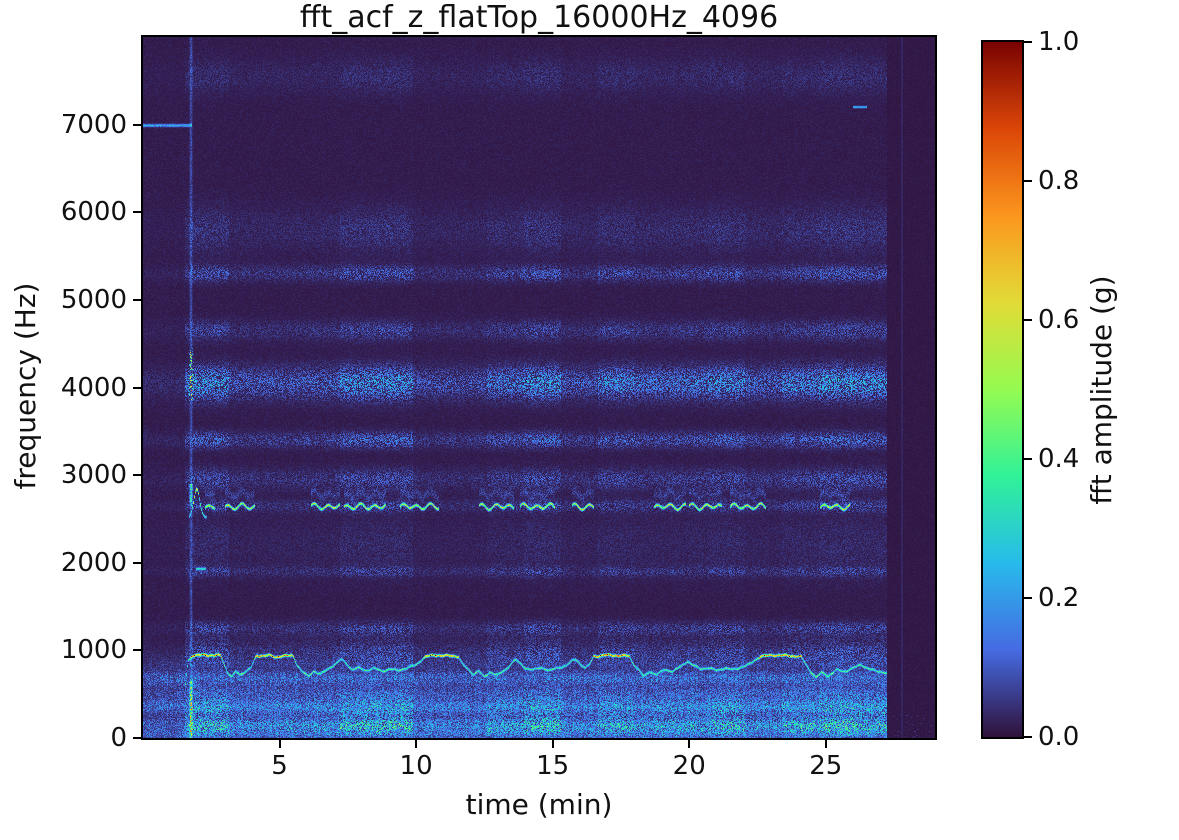 The width and height of the screenshot is (1179, 840). What do you see at coordinates (1002, 389) in the screenshot?
I see `colorbar-canvas` at bounding box center [1002, 389].